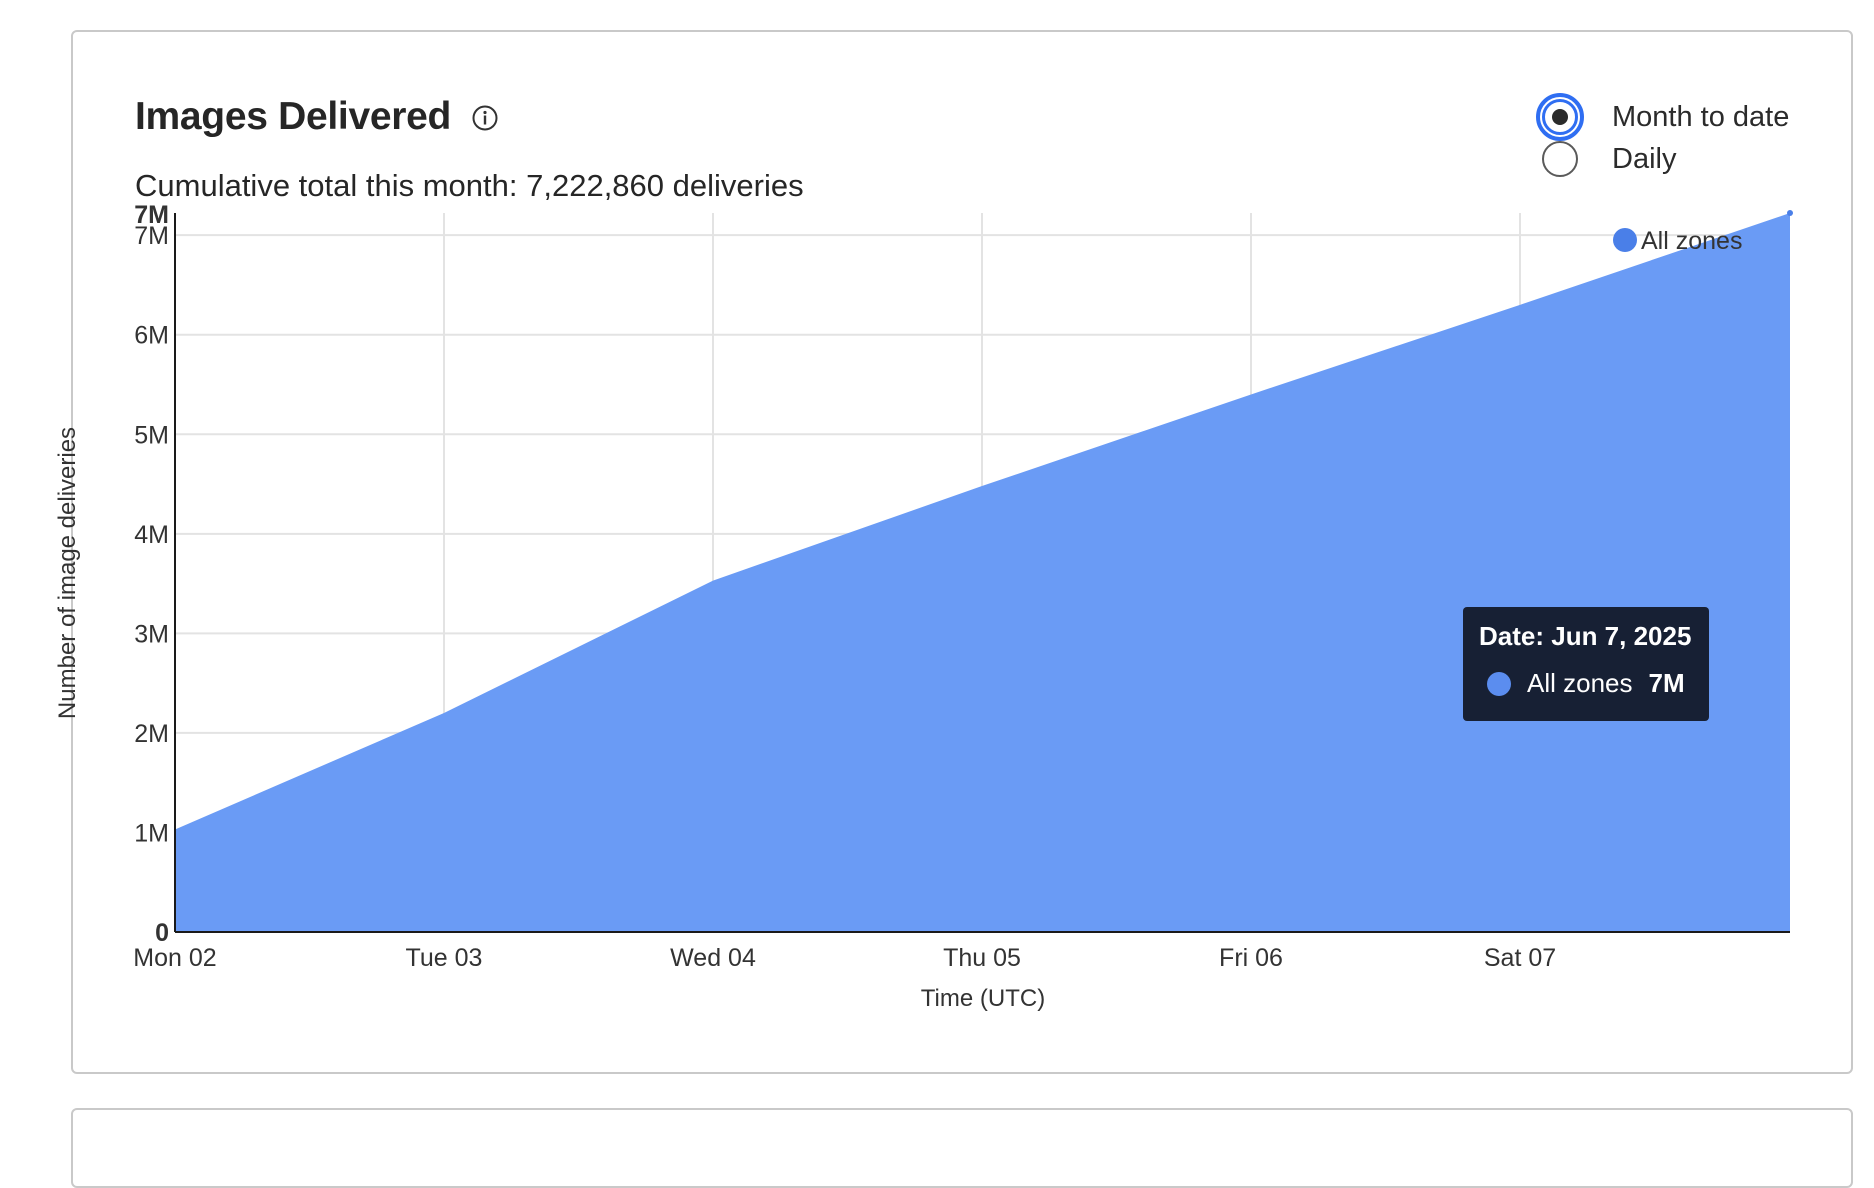 This screenshot has height=1188, width=1874. I want to click on x-tick-label: Sat 07, so click(1520, 958).